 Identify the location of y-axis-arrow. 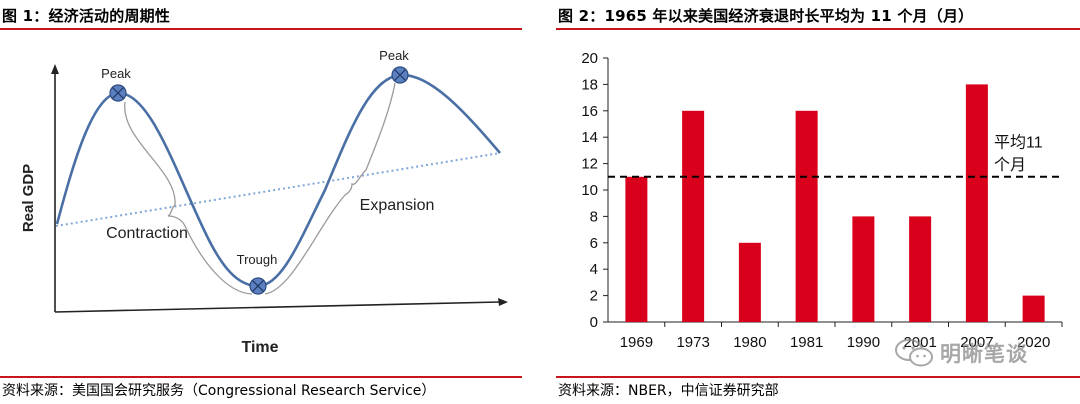
(55, 69).